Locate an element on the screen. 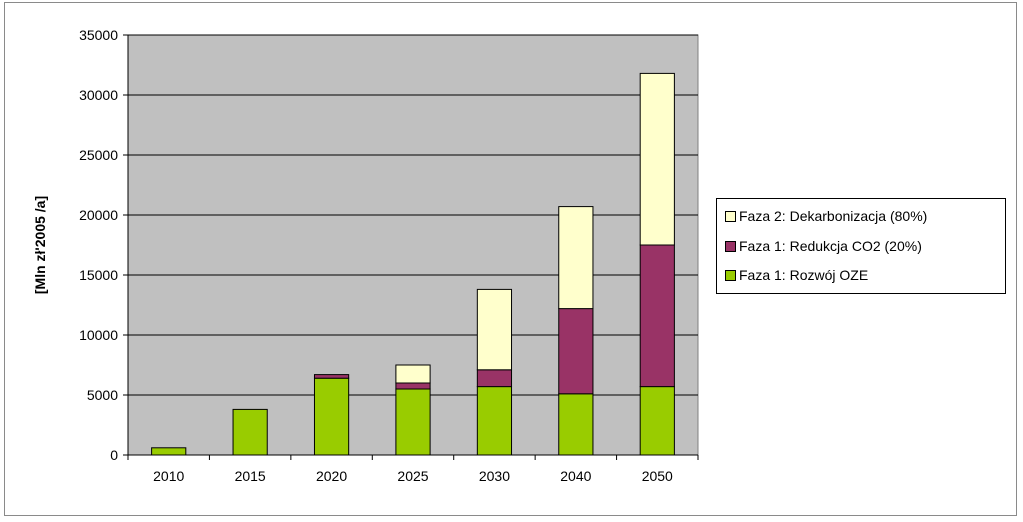 The width and height of the screenshot is (1023, 522). y-axis-label: [Mln zł'2005 /a] is located at coordinates (40, 245).